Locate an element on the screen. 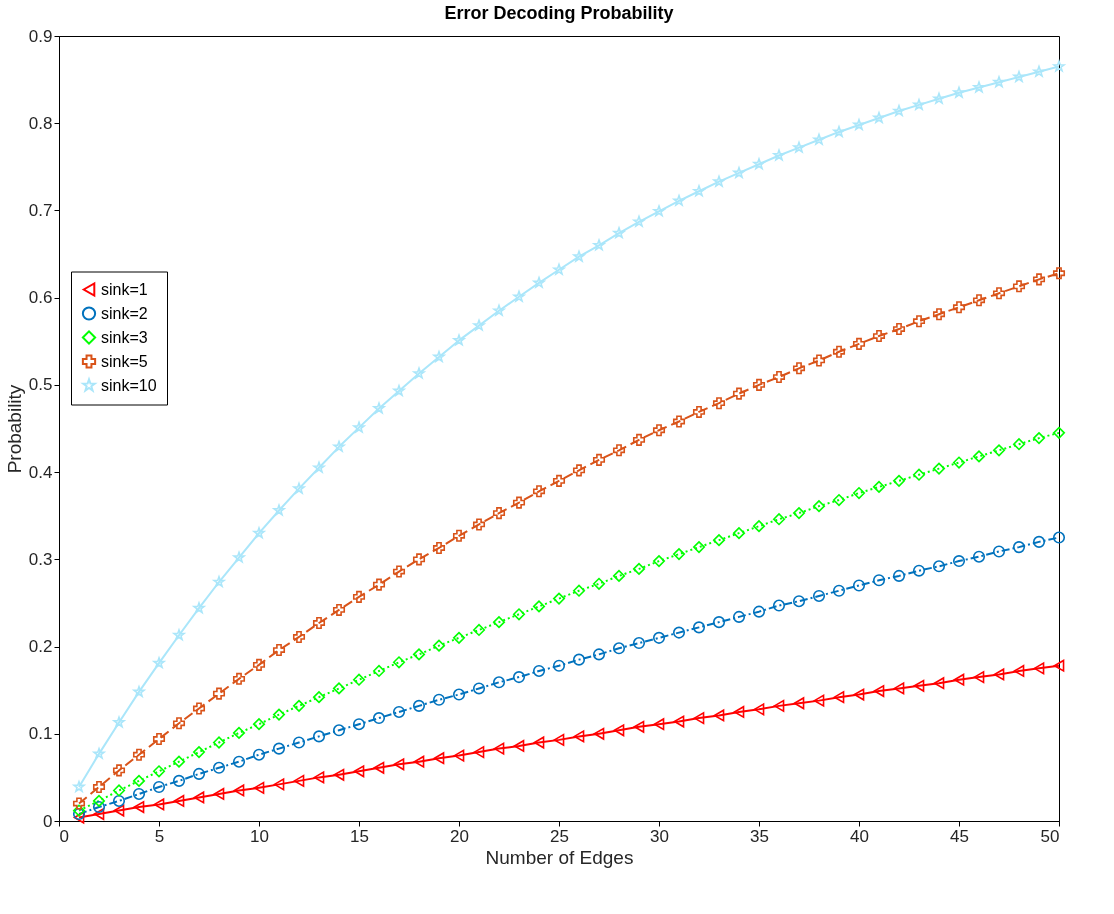  legend-label: sink=5 is located at coordinates (124, 361).